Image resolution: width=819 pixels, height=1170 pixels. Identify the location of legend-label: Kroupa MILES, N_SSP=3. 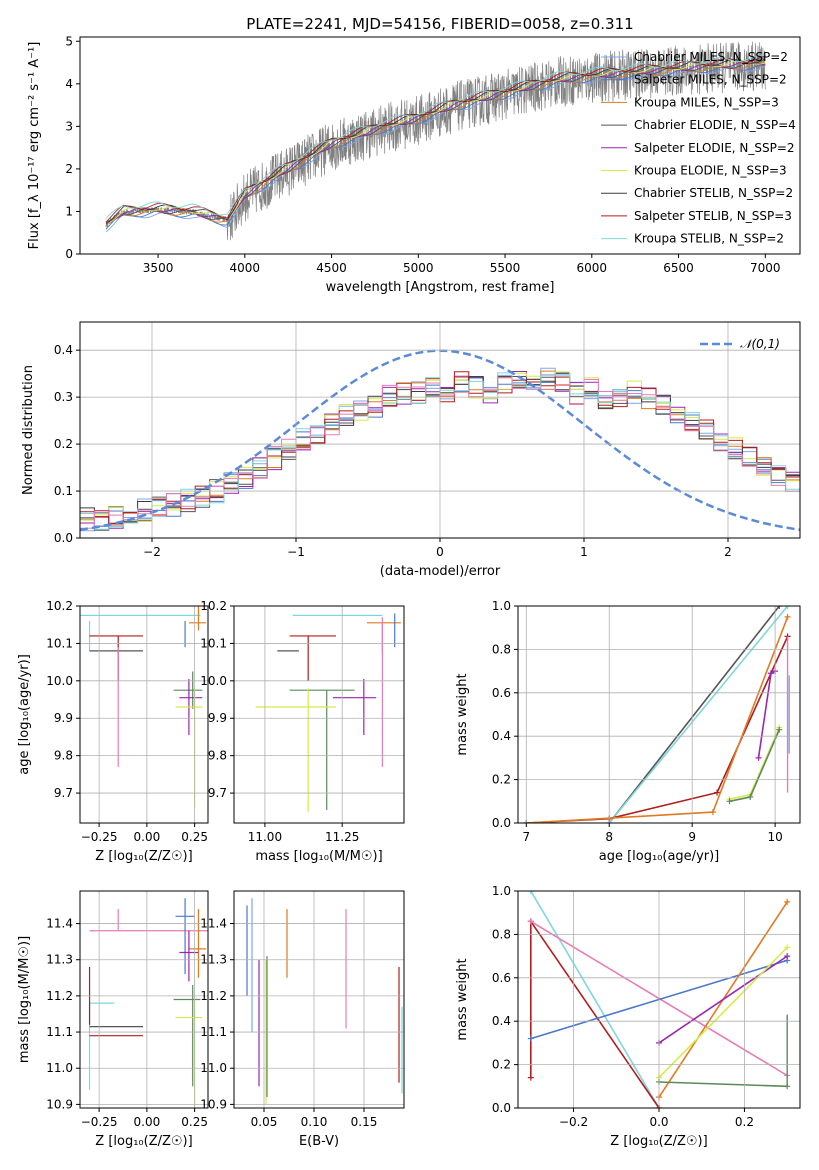
(706, 102).